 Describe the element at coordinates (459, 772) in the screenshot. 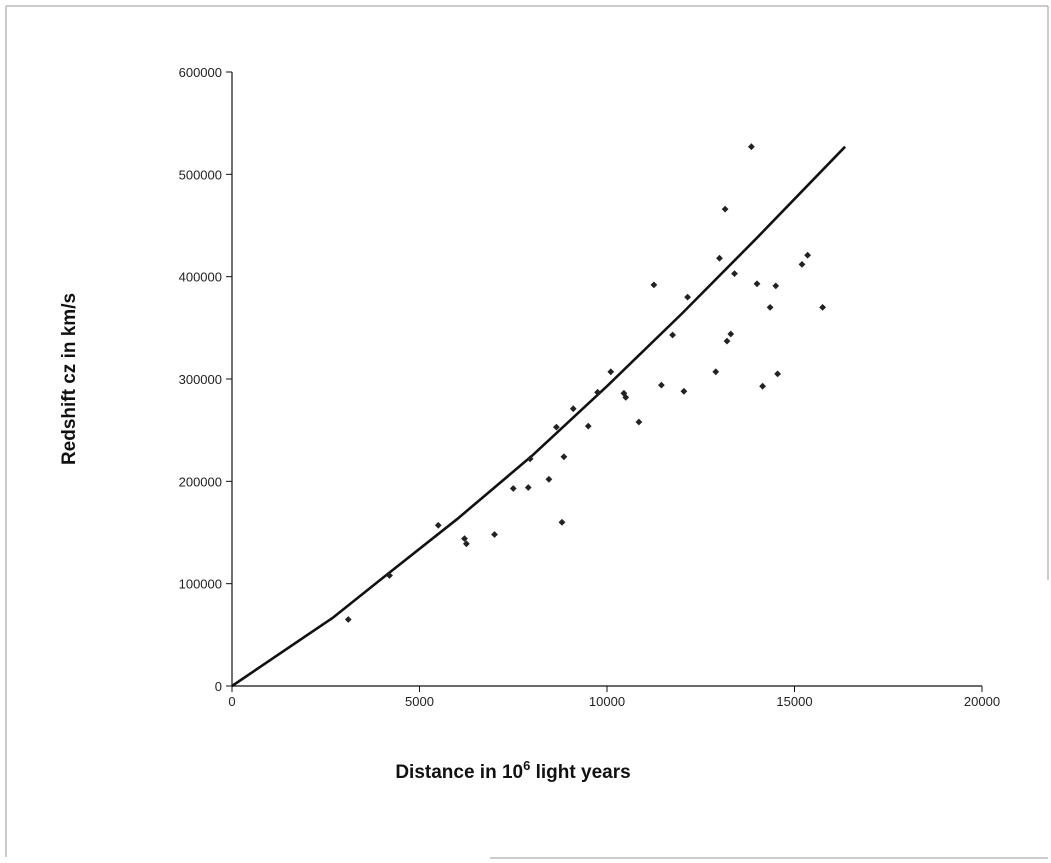

I see `x-axis-title-main: Distance in 10` at that location.